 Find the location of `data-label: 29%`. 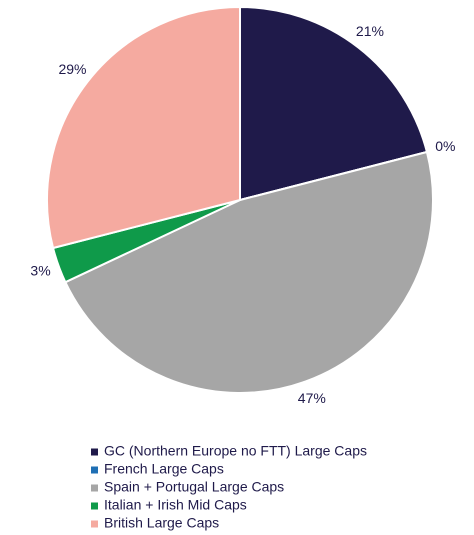

data-label: 29% is located at coordinates (72, 69).